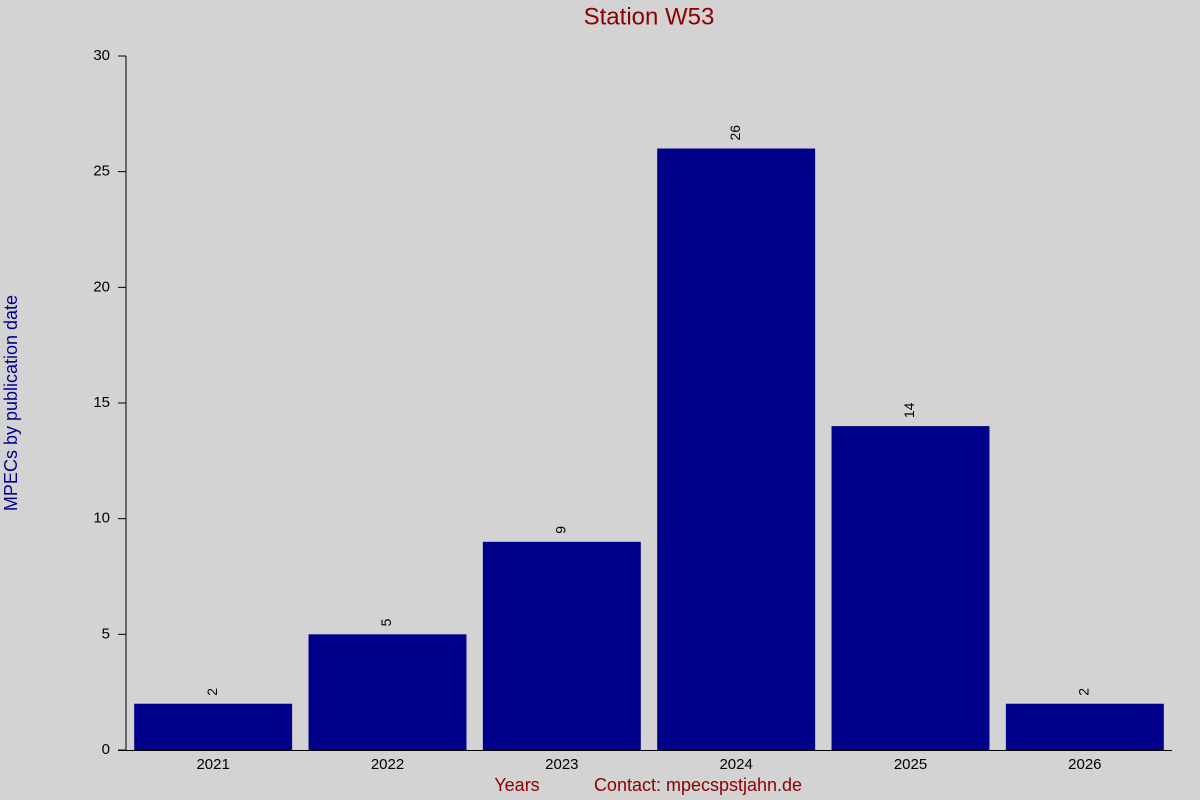 The width and height of the screenshot is (1200, 800). I want to click on y-tick-label: 0, so click(106, 749).